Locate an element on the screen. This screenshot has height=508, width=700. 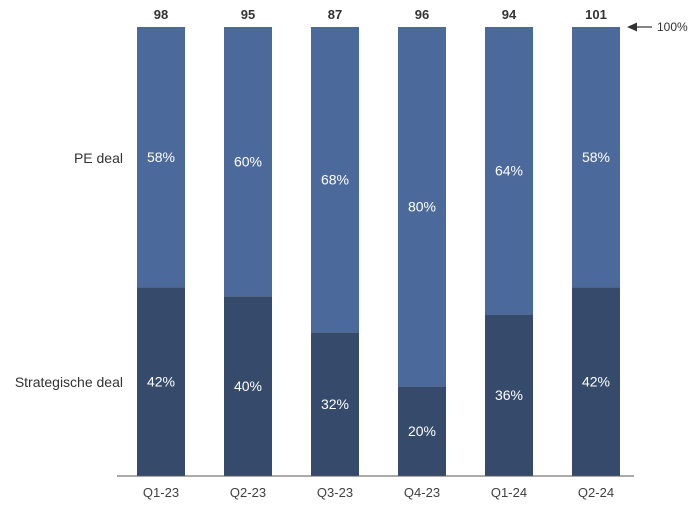
data-label-pe-deal-q2-23: 60% is located at coordinates (248, 162).